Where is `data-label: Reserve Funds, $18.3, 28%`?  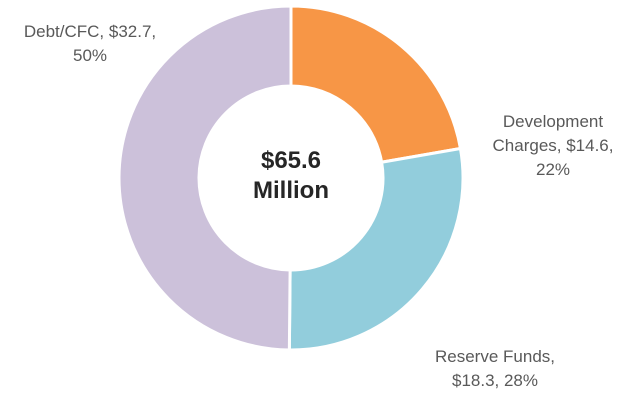
data-label: Reserve Funds, $18.3, 28% is located at coordinates (495, 368).